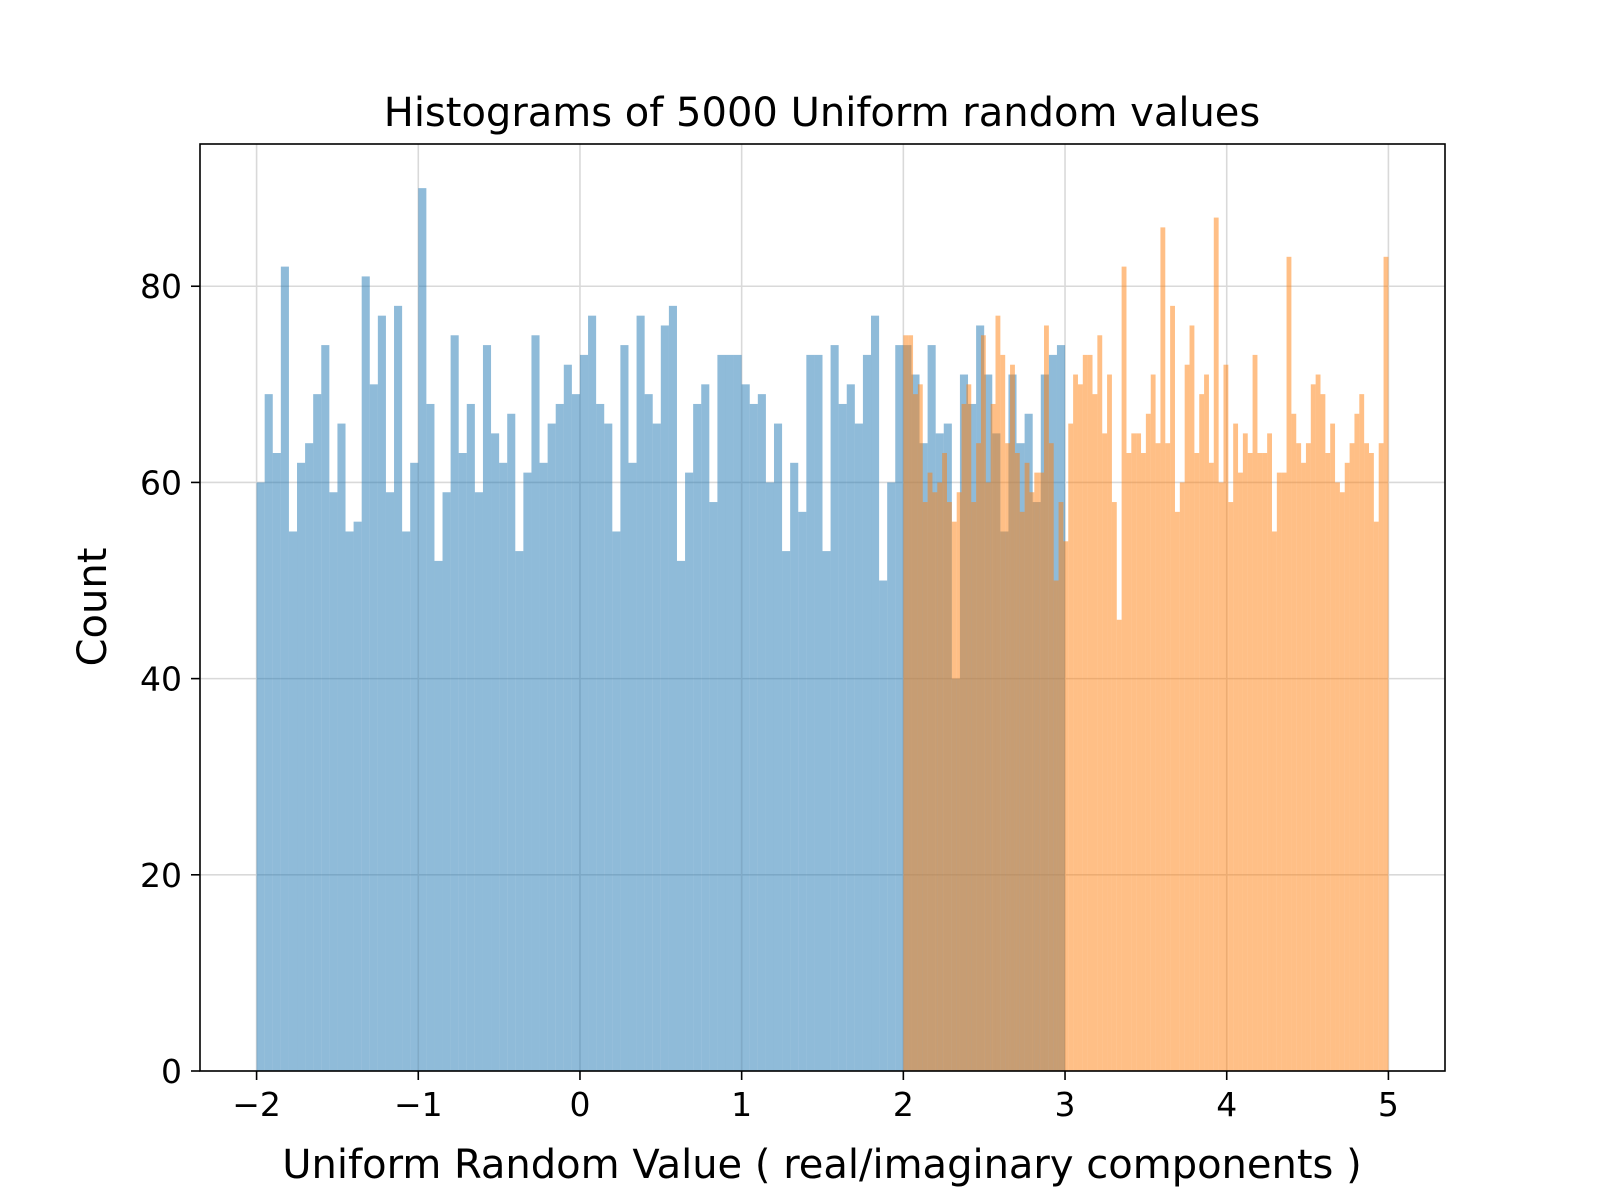 The width and height of the screenshot is (1600, 1200). Describe the element at coordinates (579, 1104) in the screenshot. I see `x-tick-label: 0` at that location.